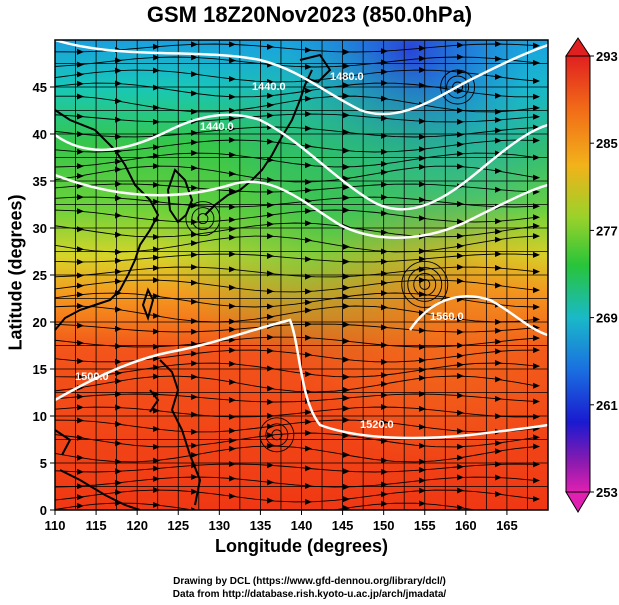 The image size is (619, 605). What do you see at coordinates (40, 322) in the screenshot?
I see `y-tick-label: 20` at bounding box center [40, 322].